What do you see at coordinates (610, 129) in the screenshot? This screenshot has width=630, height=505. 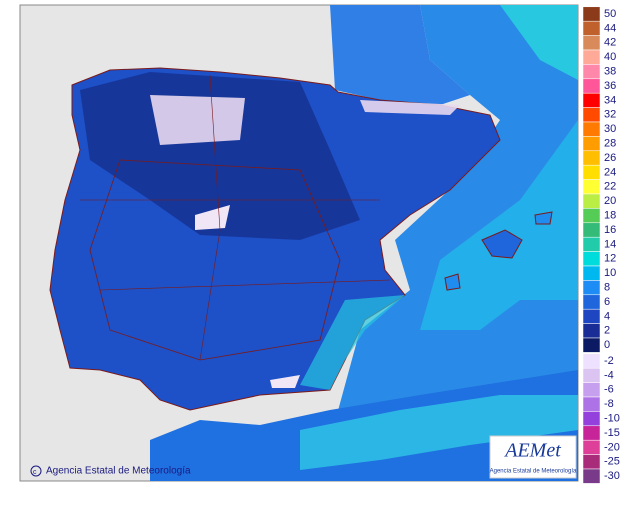 I see `legend-label: 30` at bounding box center [610, 129].